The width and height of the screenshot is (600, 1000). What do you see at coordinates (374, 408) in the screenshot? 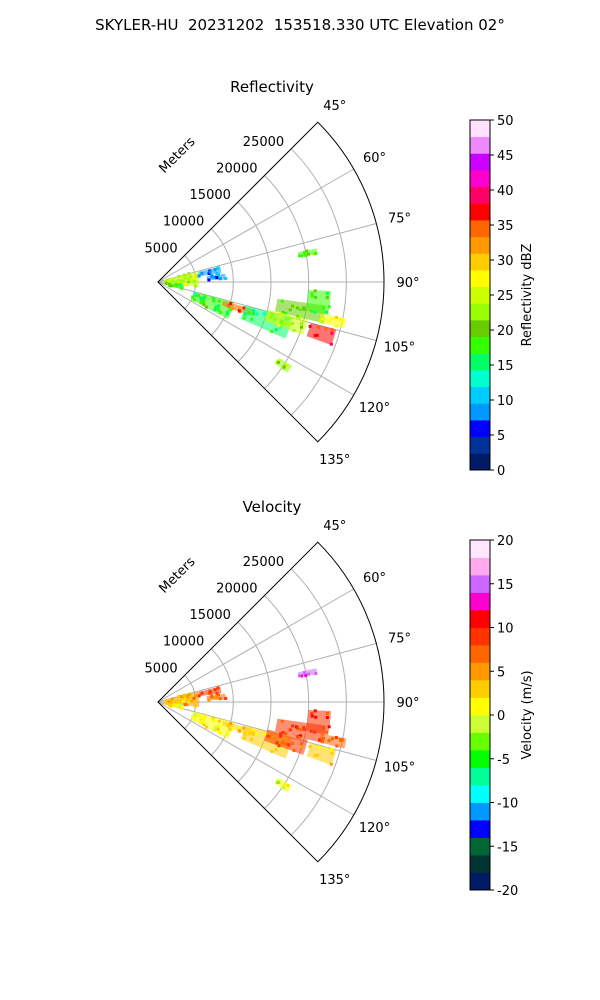
I see `reflectivity-azimuth-tick-label-5: 120°` at bounding box center [374, 408].